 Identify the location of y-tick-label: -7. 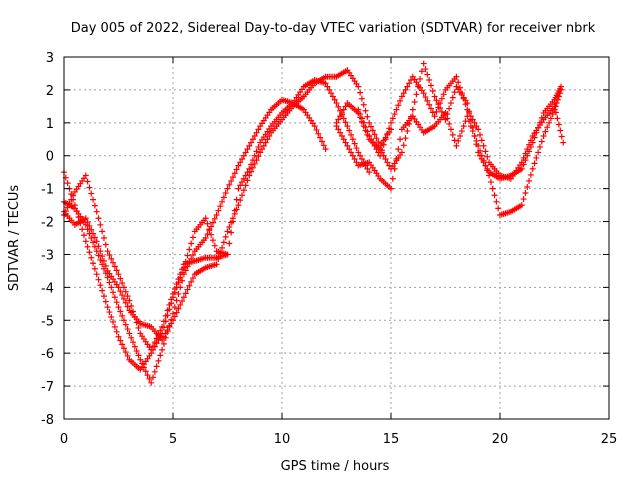
(47, 387).